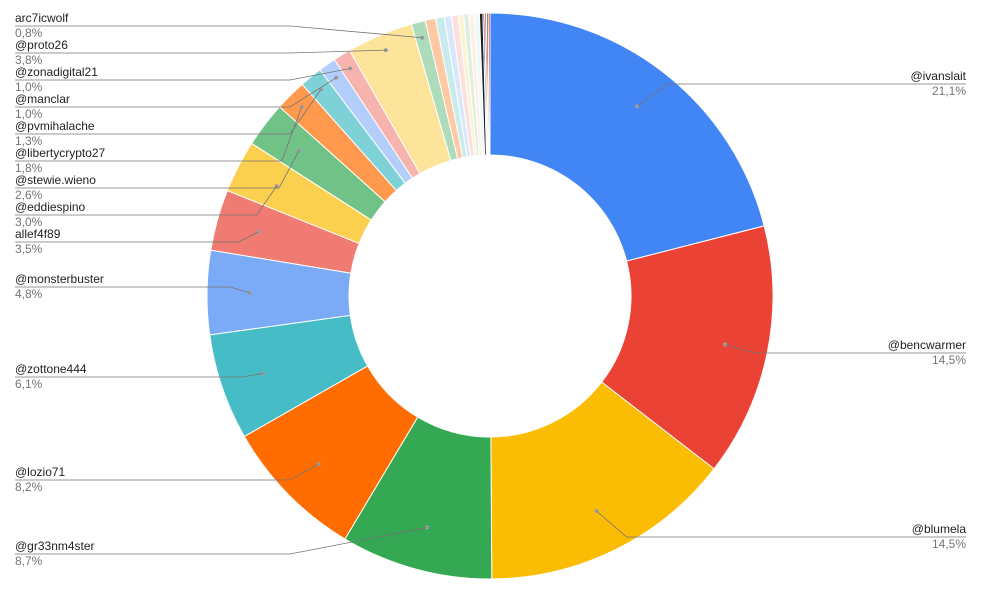  What do you see at coordinates (55, 126) in the screenshot?
I see `label-name-pvmihalache: @pvmihalache` at bounding box center [55, 126].